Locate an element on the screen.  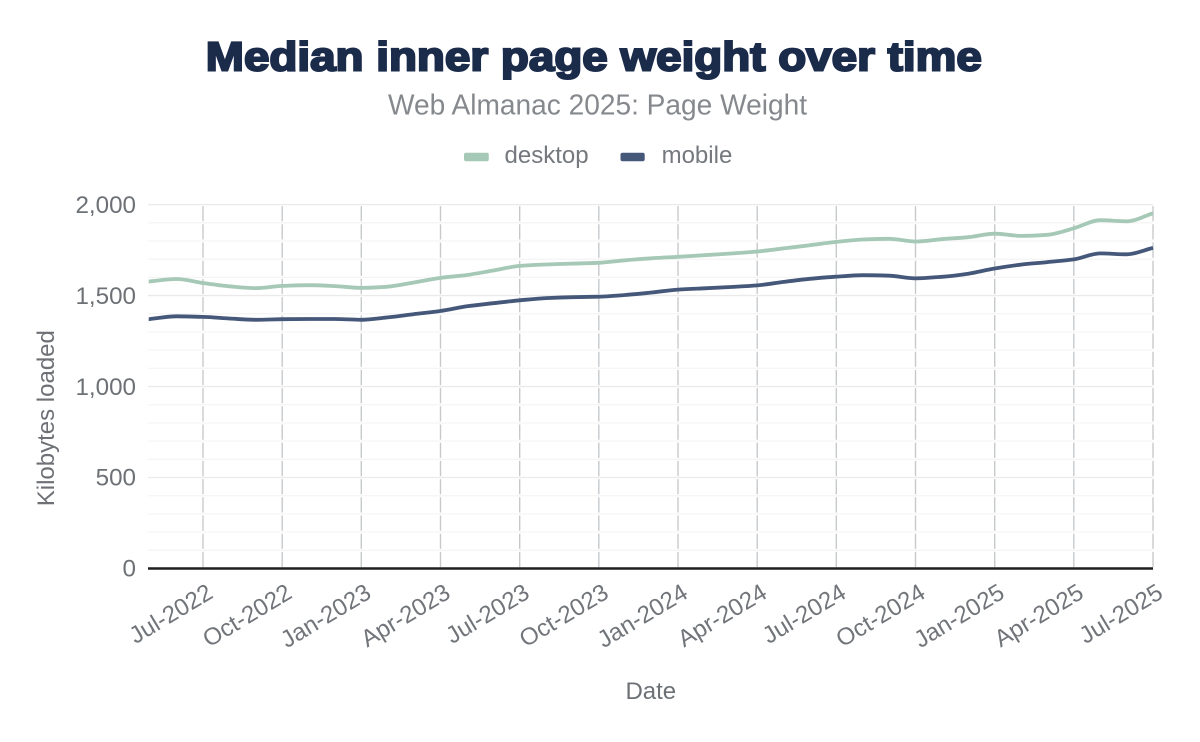
svg-text: Jul-2025 is located at coordinates (1121, 614).